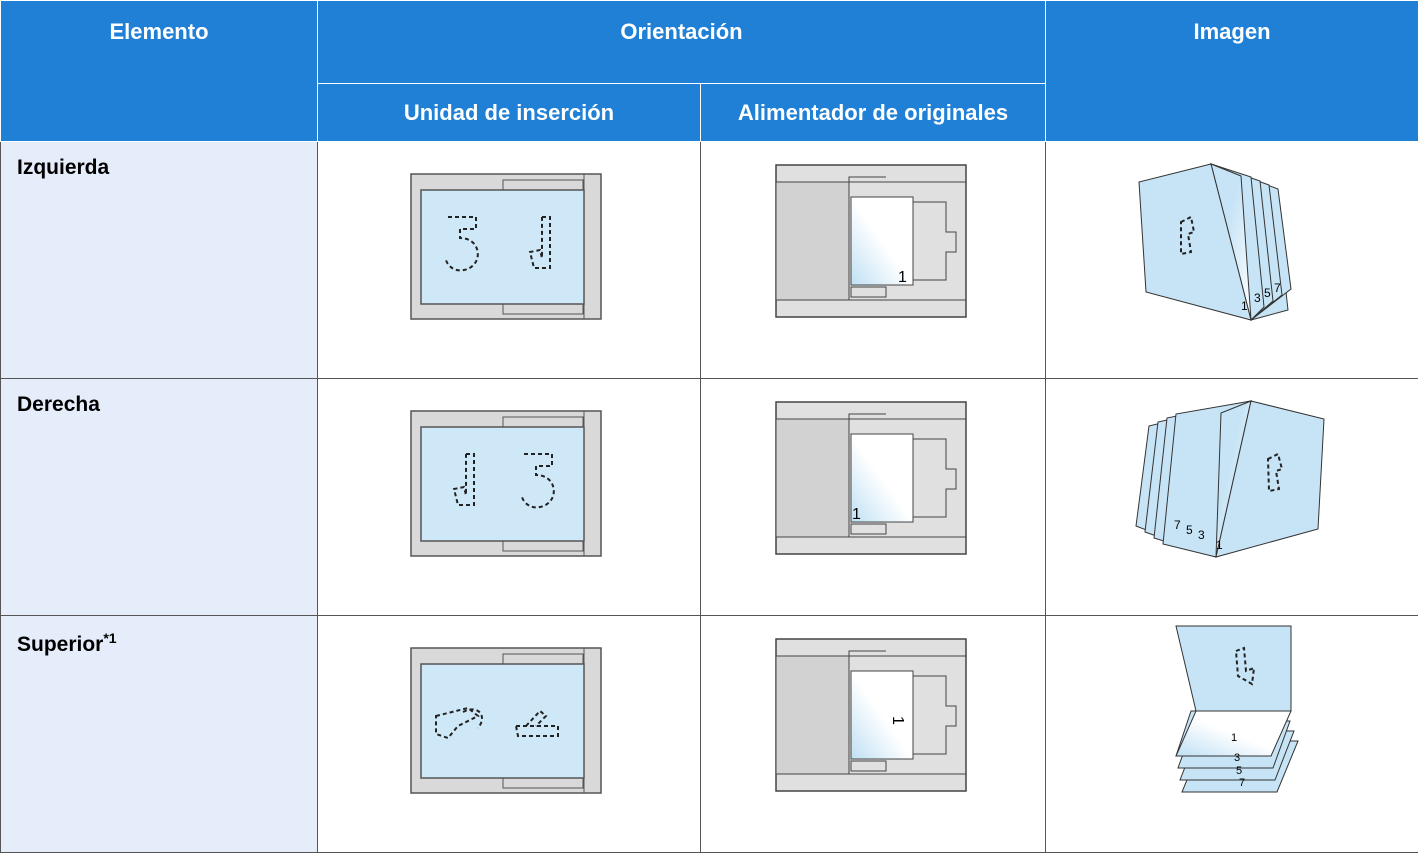 The height and width of the screenshot is (853, 1418). Describe the element at coordinates (159, 497) in the screenshot. I see `row-label: Derecha` at that location.